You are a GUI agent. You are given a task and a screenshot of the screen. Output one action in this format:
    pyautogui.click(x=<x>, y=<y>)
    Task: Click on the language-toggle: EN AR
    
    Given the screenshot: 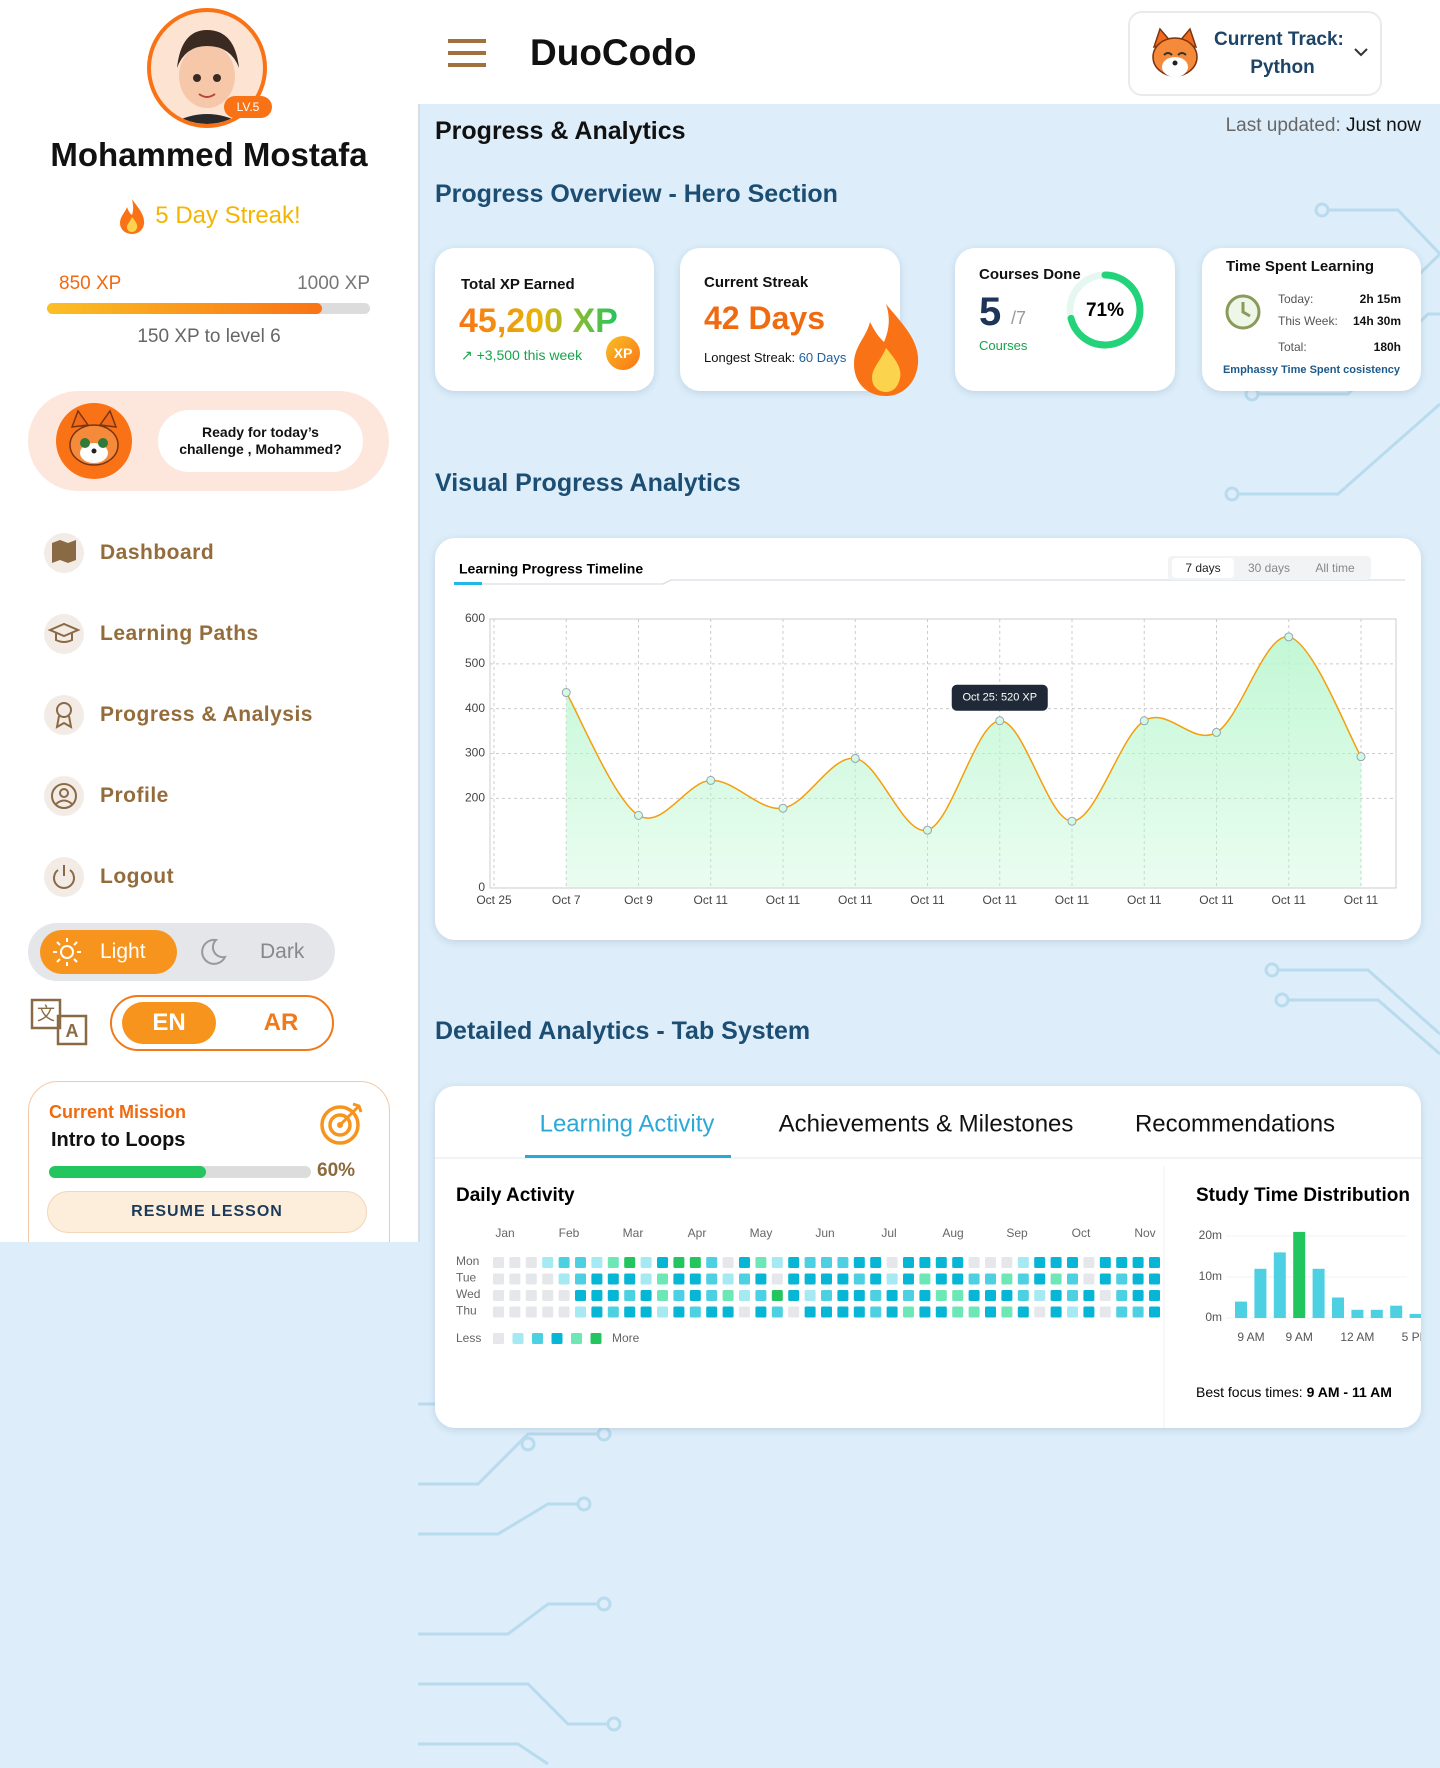 What is the action you would take?
    pyautogui.click(x=222, y=1023)
    